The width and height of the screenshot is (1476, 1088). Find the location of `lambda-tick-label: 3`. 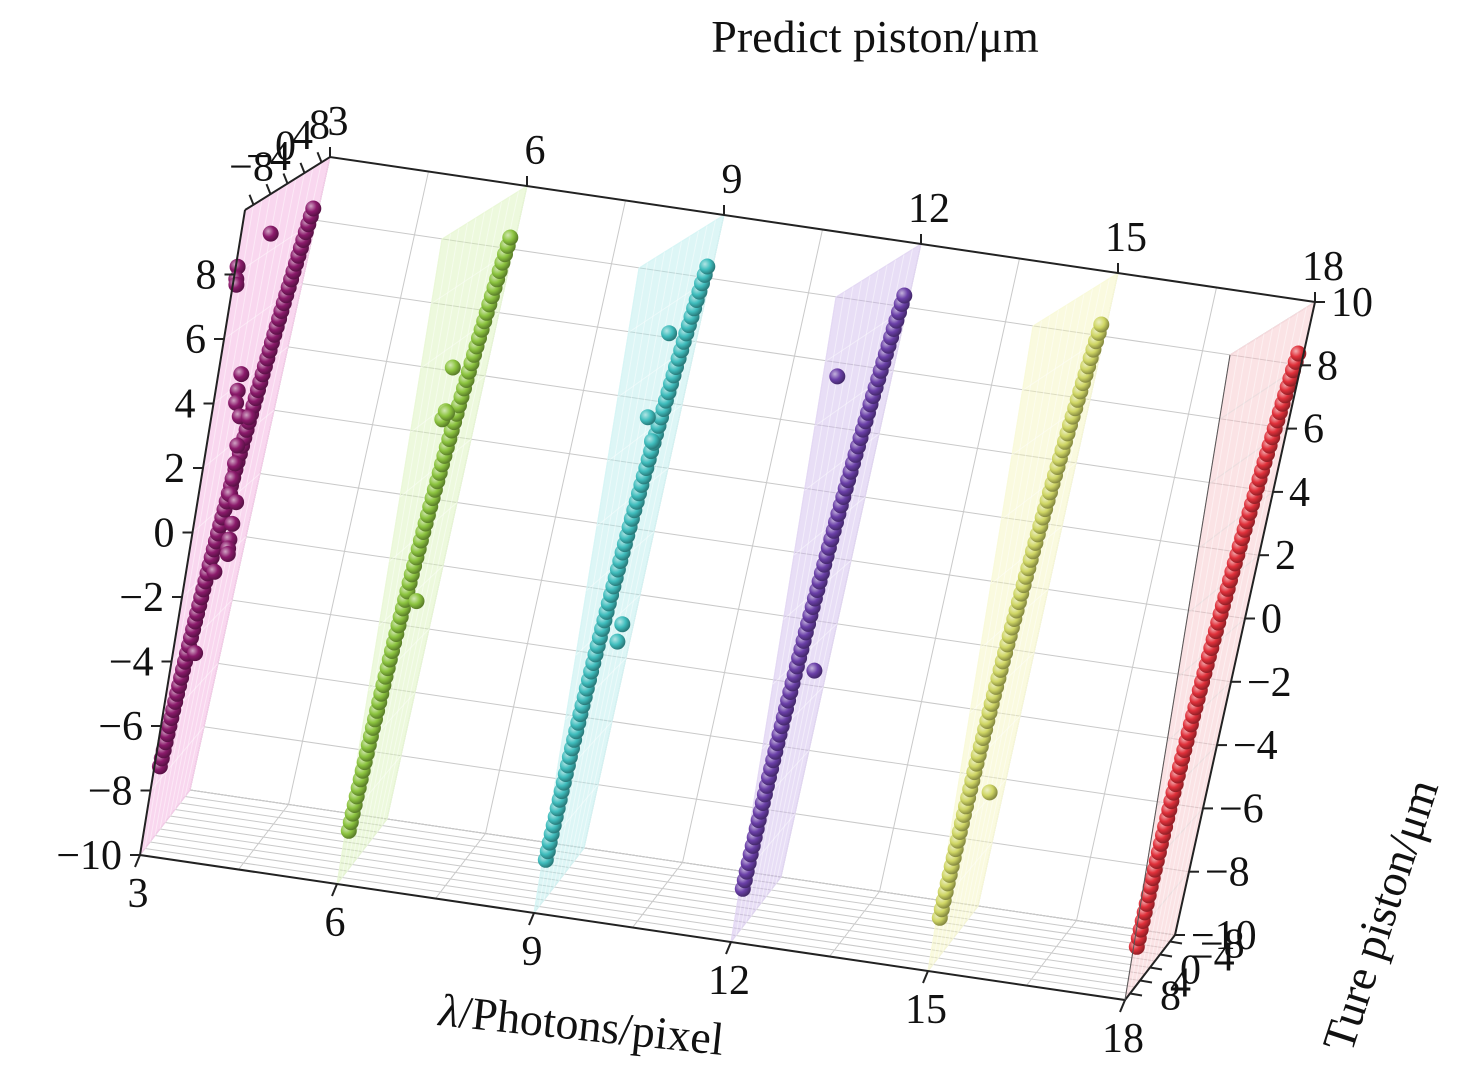

lambda-tick-label: 3 is located at coordinates (138, 894).